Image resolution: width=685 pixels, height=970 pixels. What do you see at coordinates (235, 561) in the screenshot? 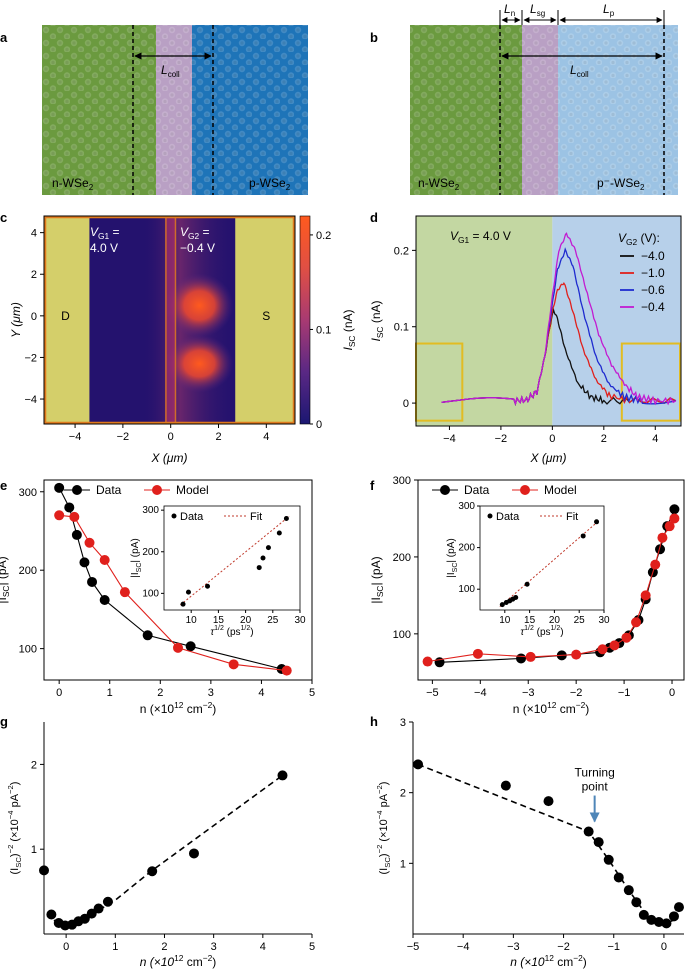
I see `inset-fit-line` at bounding box center [235, 561].